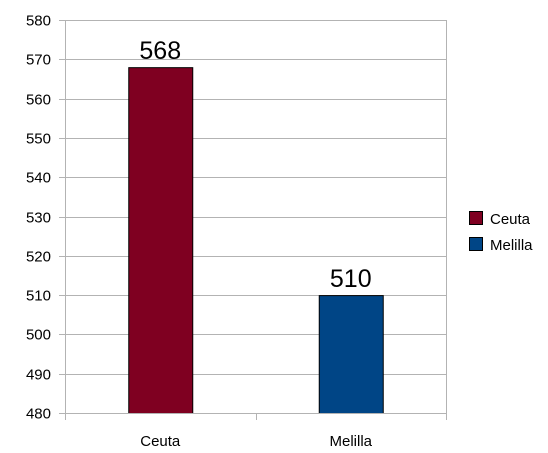  I want to click on y-tick-label-510: 510, so click(38, 296).